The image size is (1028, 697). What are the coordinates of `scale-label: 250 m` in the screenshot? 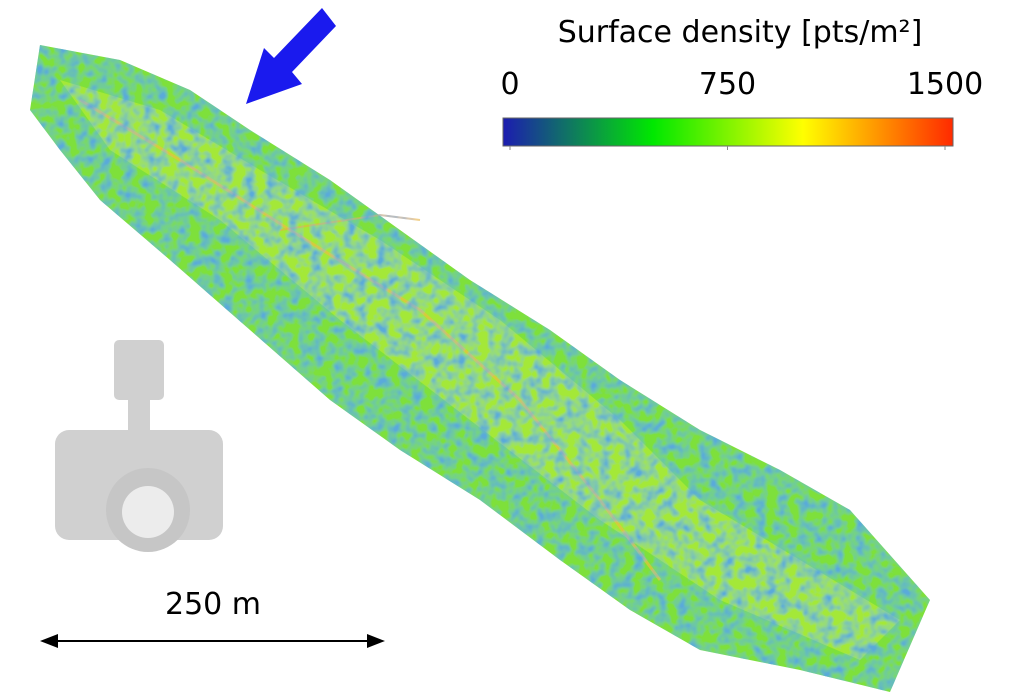 It's located at (213, 604).